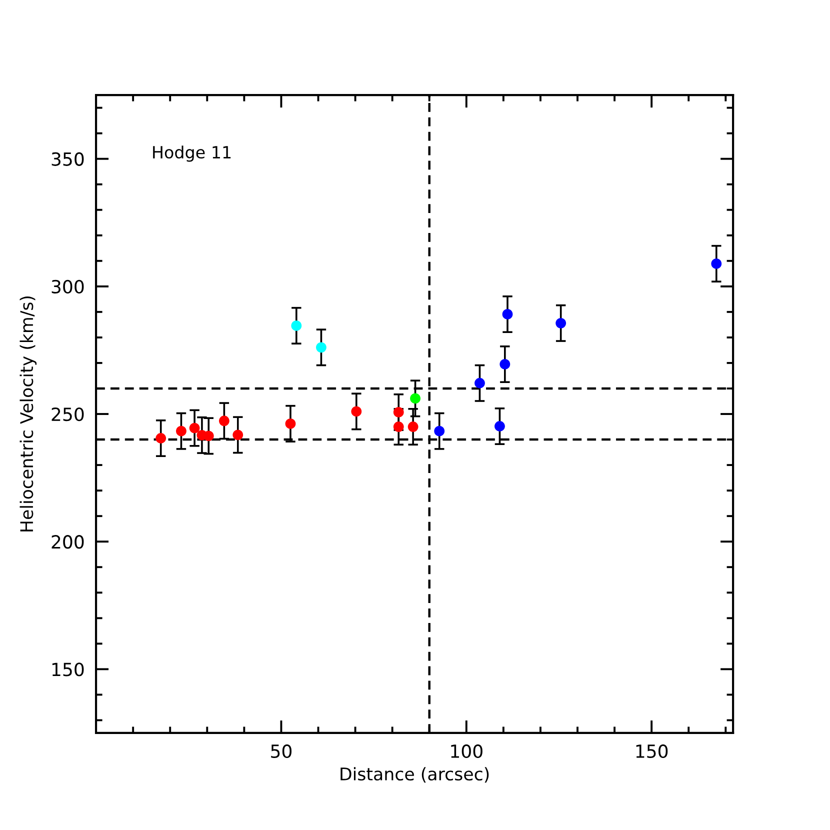  What do you see at coordinates (652, 751) in the screenshot?
I see `x-tick-label: 150` at bounding box center [652, 751].